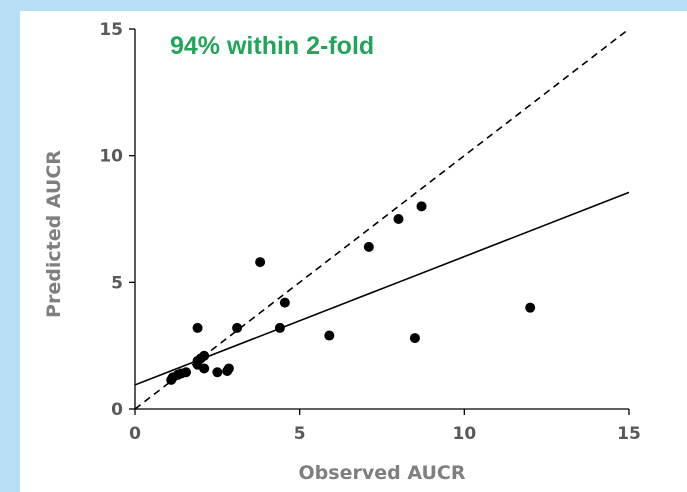  I want to click on y-tick-label: 5, so click(117, 283).